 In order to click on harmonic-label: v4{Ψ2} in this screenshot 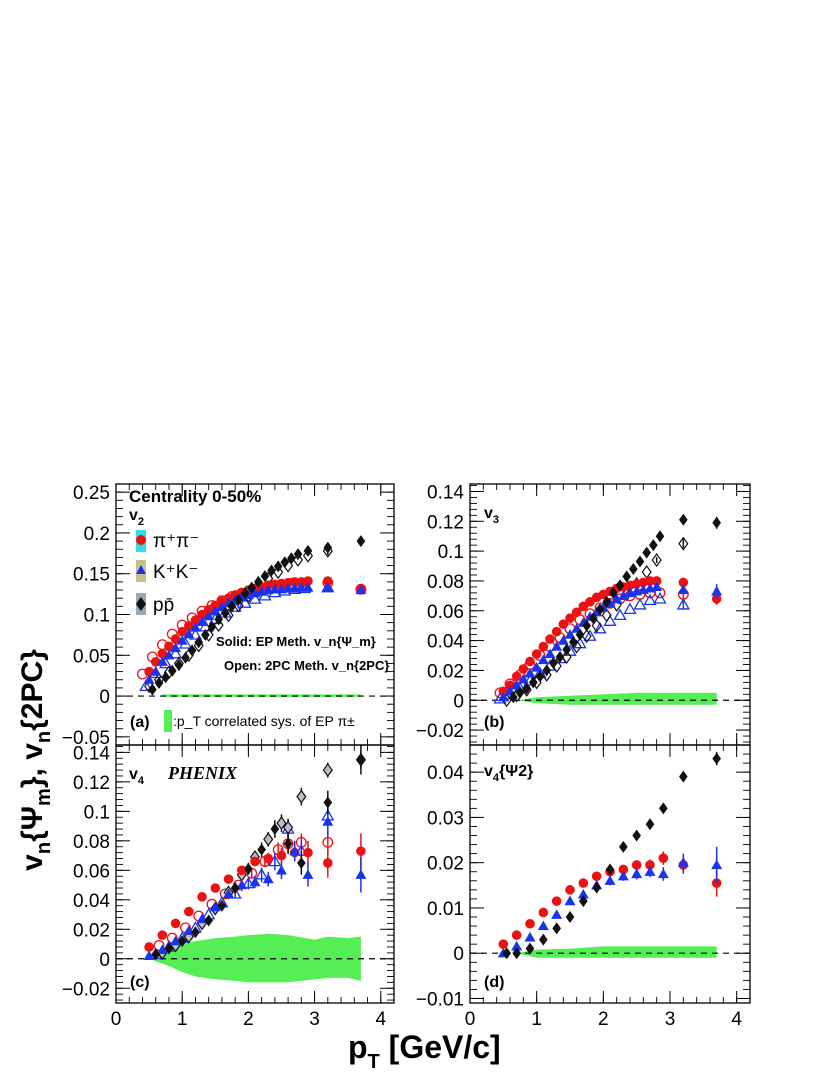, I will do `click(508, 773)`.